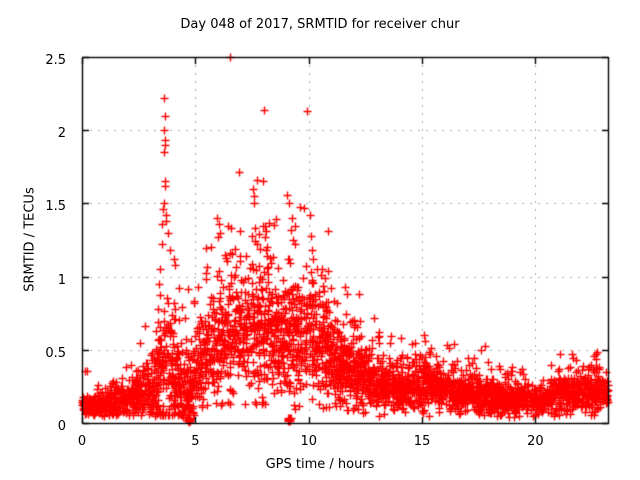 The image size is (640, 480). Describe the element at coordinates (535, 441) in the screenshot. I see `x-tick-label: 20` at that location.